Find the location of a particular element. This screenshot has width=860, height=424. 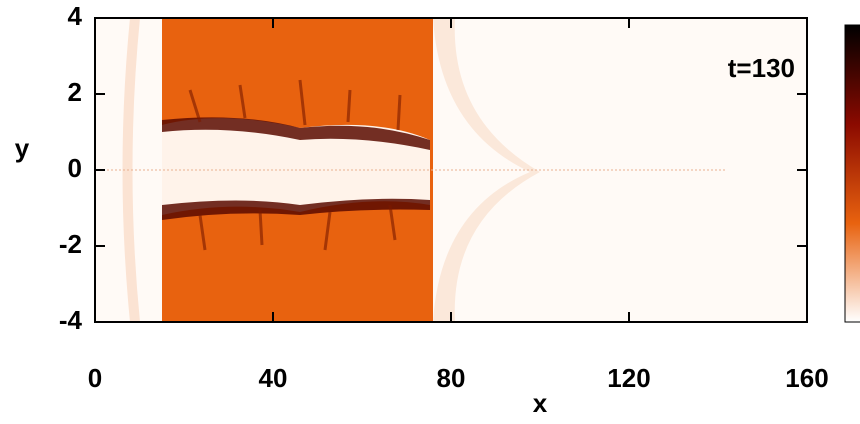

filaments is located at coordinates (295, 165).